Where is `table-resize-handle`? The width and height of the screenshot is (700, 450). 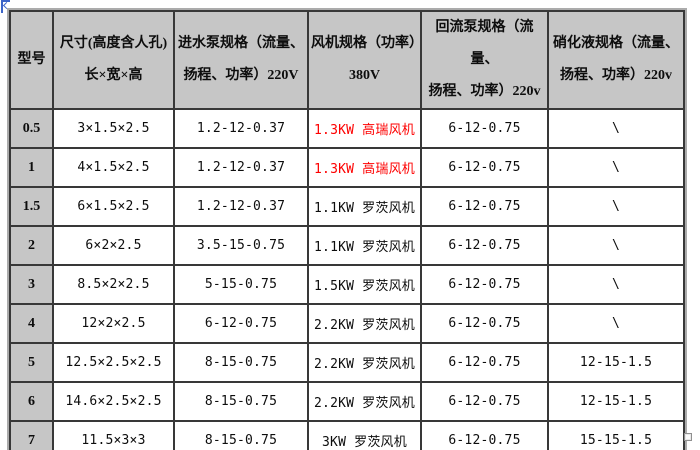
table-resize-handle is located at coordinates (688, 437).